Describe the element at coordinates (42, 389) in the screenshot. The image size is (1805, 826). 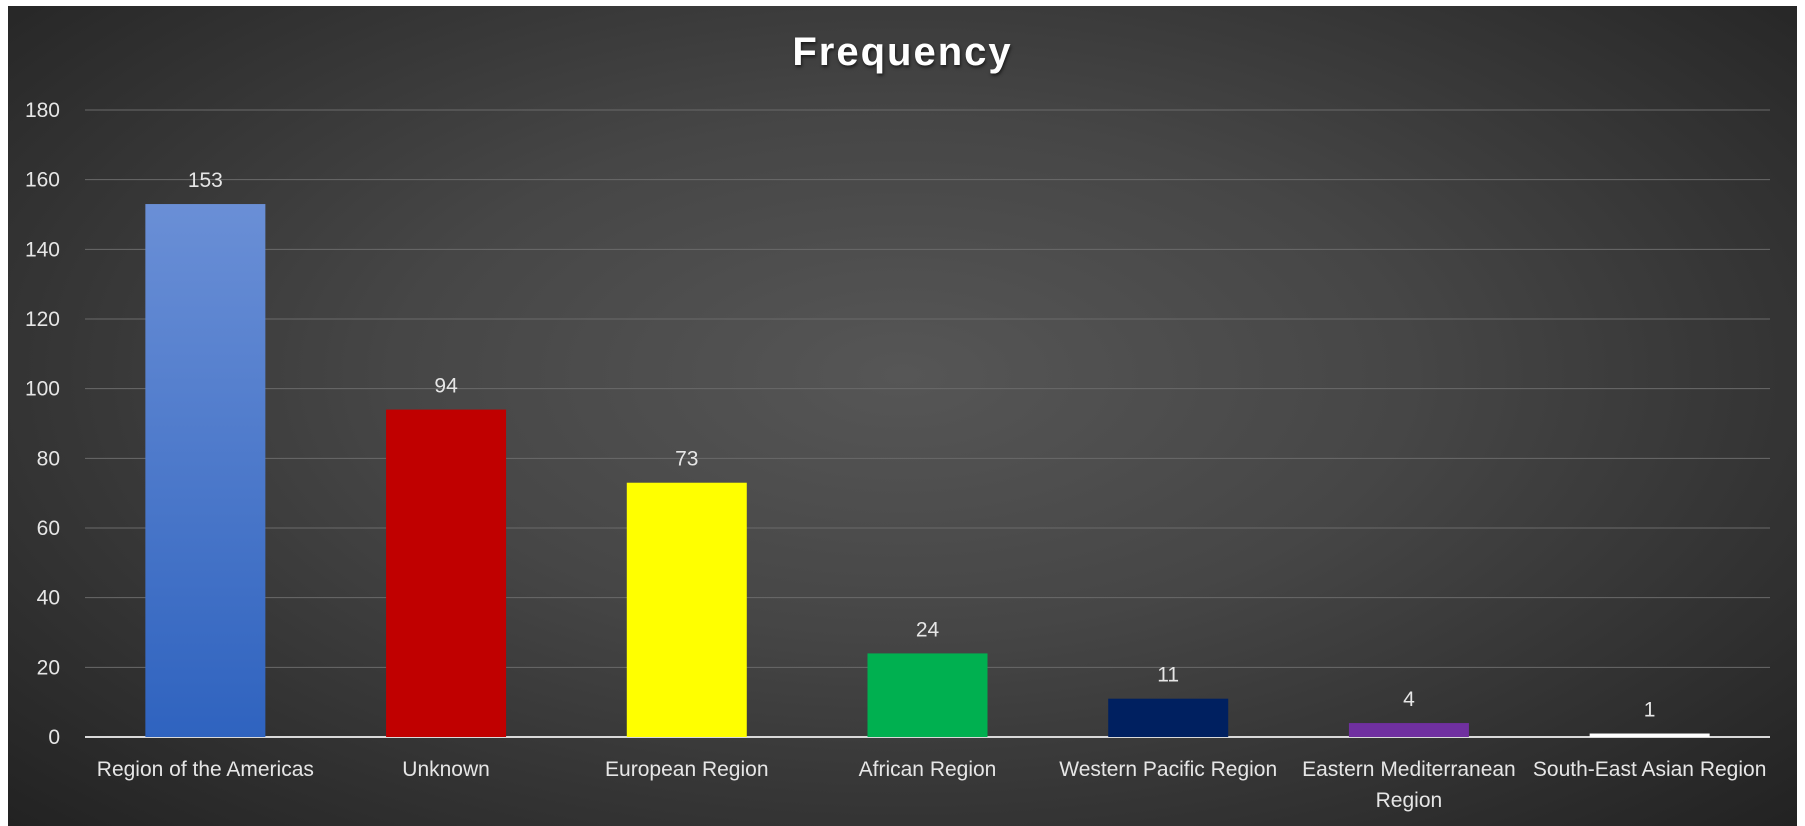
I see `y-tick-label: 100` at that location.